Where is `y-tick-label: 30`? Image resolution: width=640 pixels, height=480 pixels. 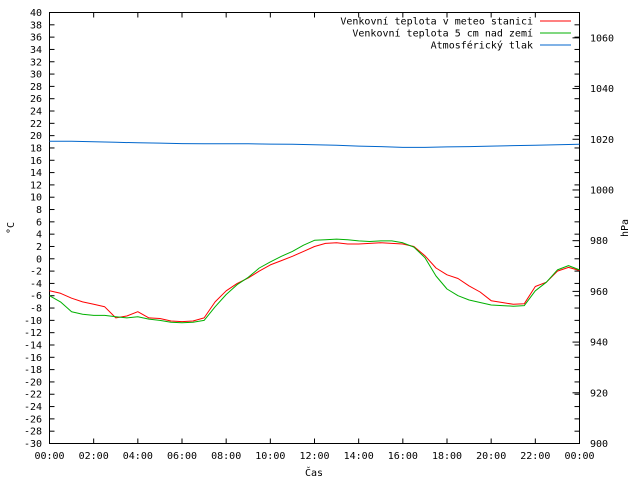 y-tick-label: 30 is located at coordinates (36, 75).